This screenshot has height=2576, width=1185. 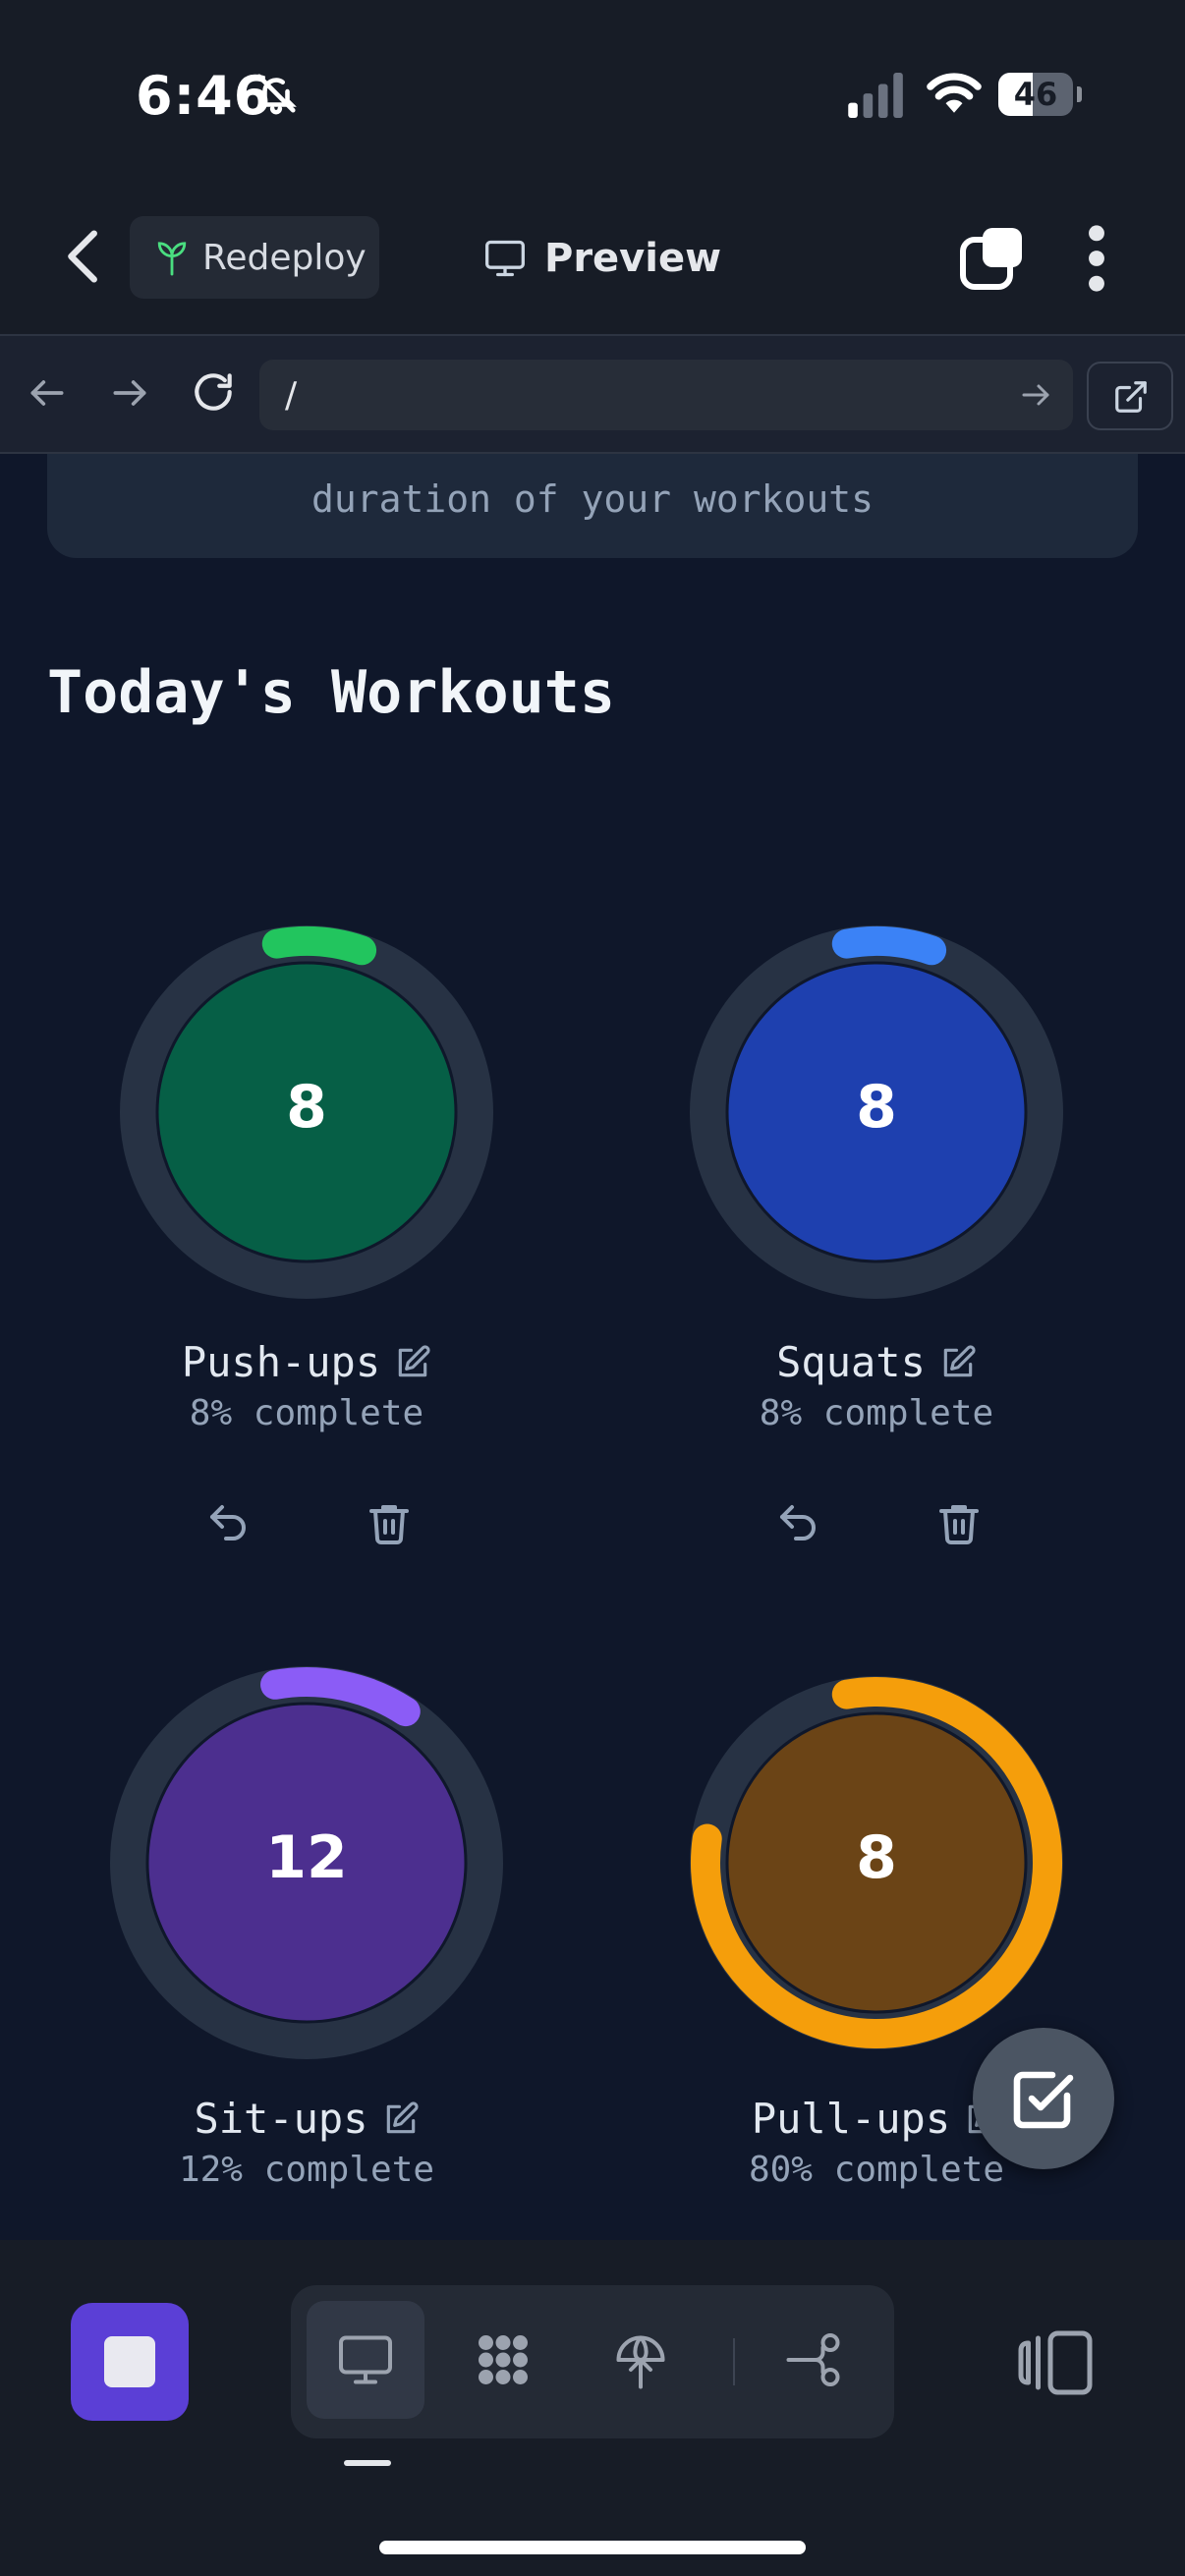 I want to click on workout-status: 80% complete, so click(x=877, y=2170).